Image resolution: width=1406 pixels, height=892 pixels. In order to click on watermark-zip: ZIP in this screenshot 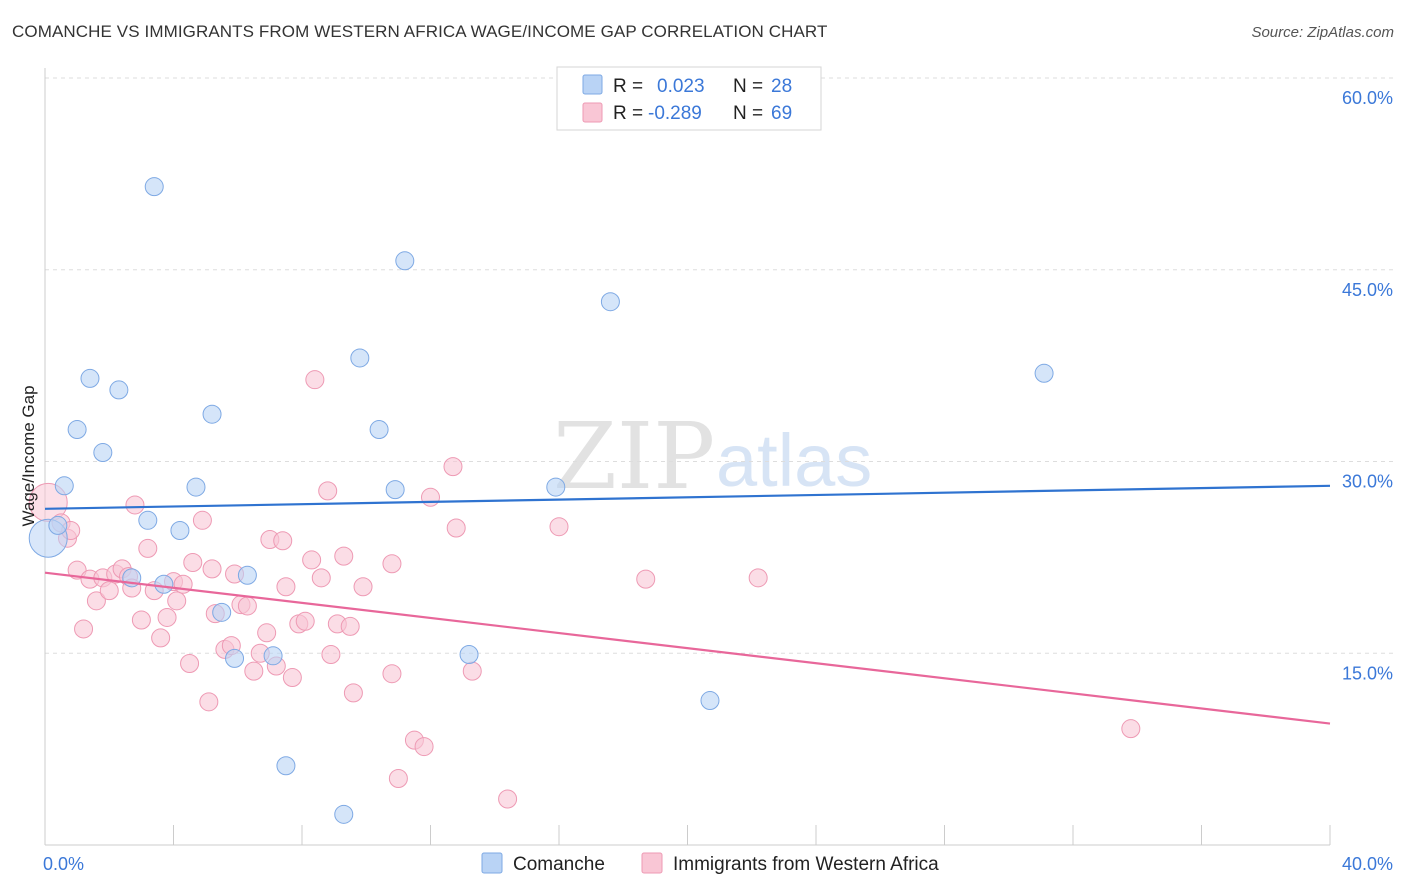, I will do `click(634, 456)`.